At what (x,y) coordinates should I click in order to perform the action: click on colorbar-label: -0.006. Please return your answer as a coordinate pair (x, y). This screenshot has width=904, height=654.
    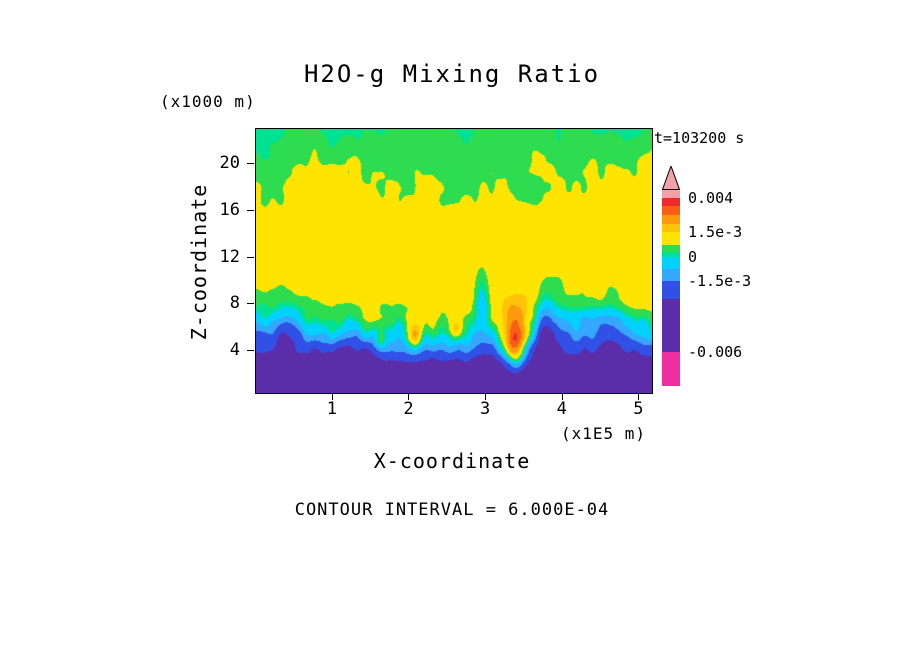
    Looking at the image, I should click on (715, 352).